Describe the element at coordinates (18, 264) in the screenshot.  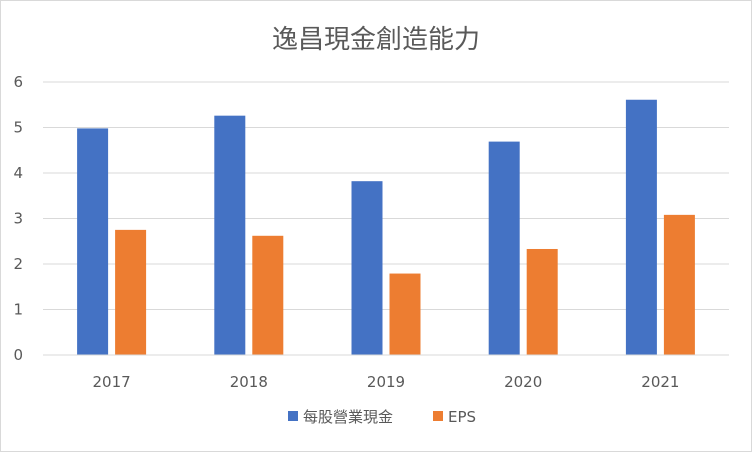
I see `y-tick-label: 2` at that location.